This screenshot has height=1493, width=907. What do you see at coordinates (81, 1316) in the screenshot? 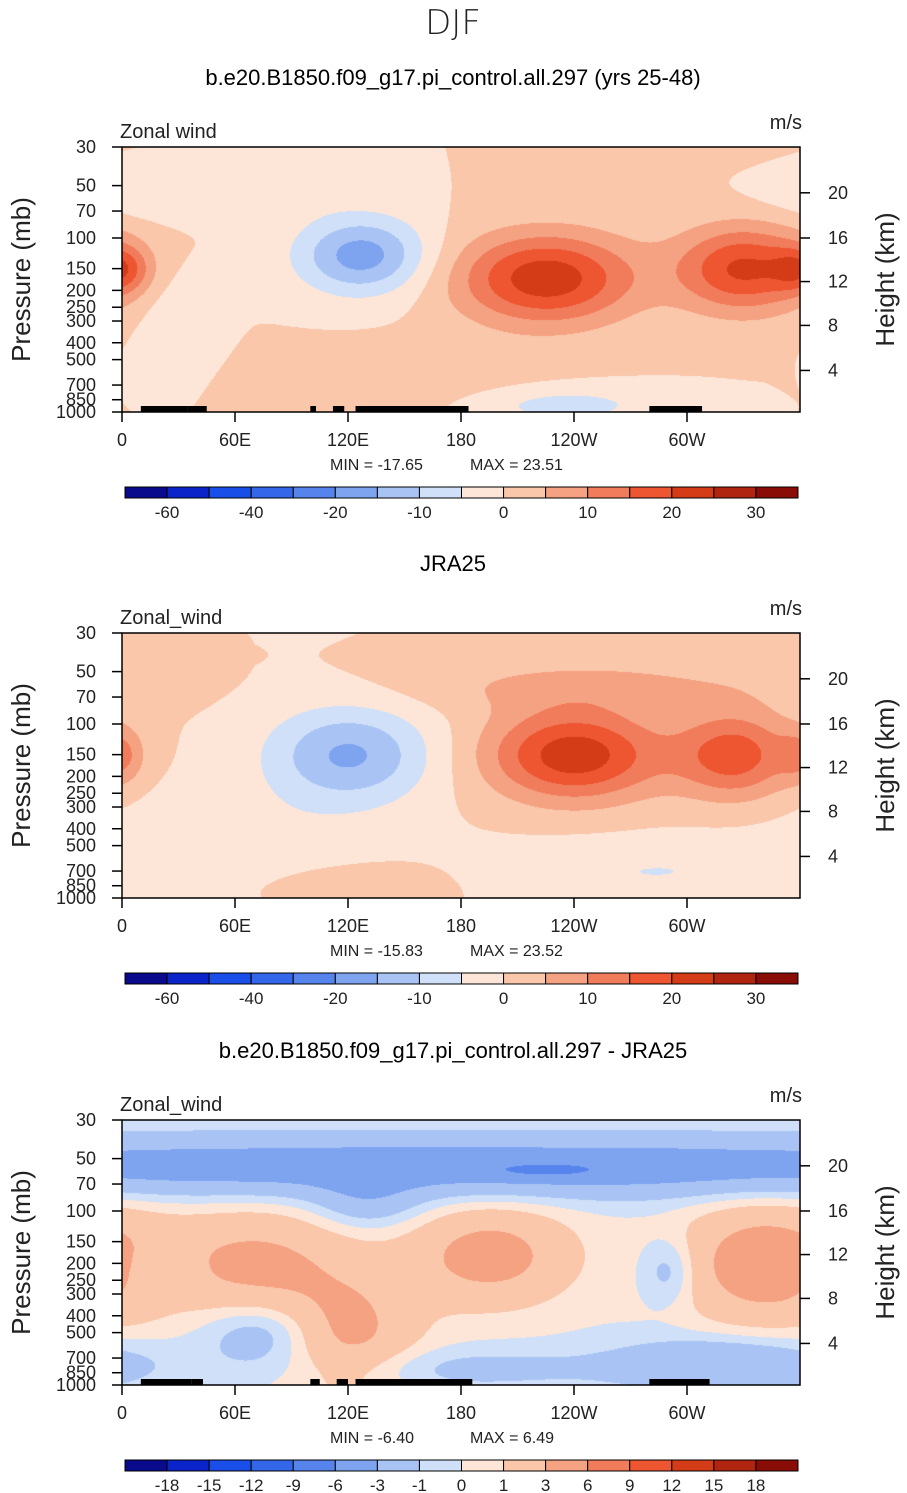
I see `y-tick-label: 400` at bounding box center [81, 1316].